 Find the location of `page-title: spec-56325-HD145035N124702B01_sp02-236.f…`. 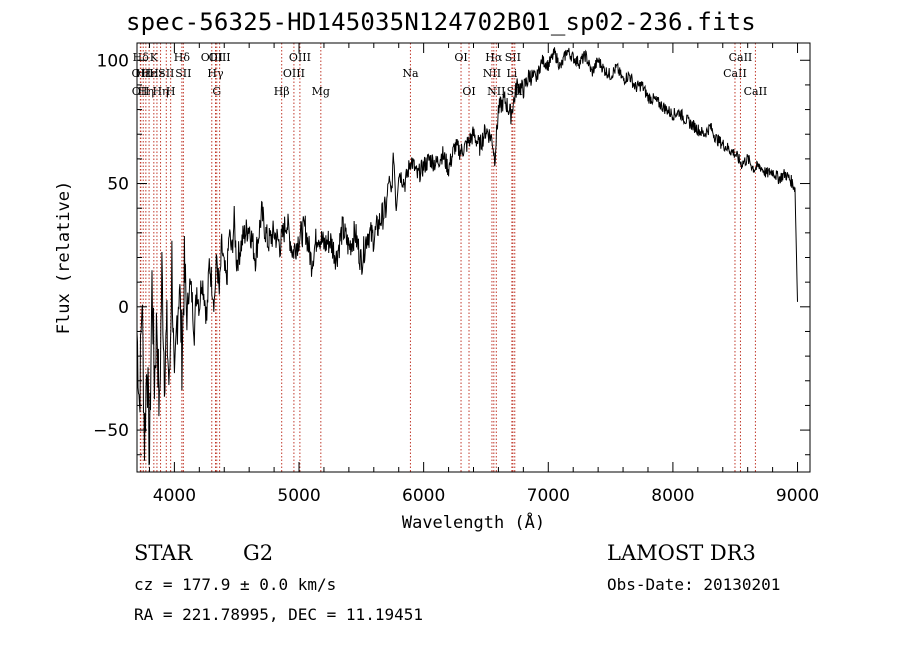

page-title: spec-56325-HD145035N124702B01_sp02-236.f… is located at coordinates (441, 22).